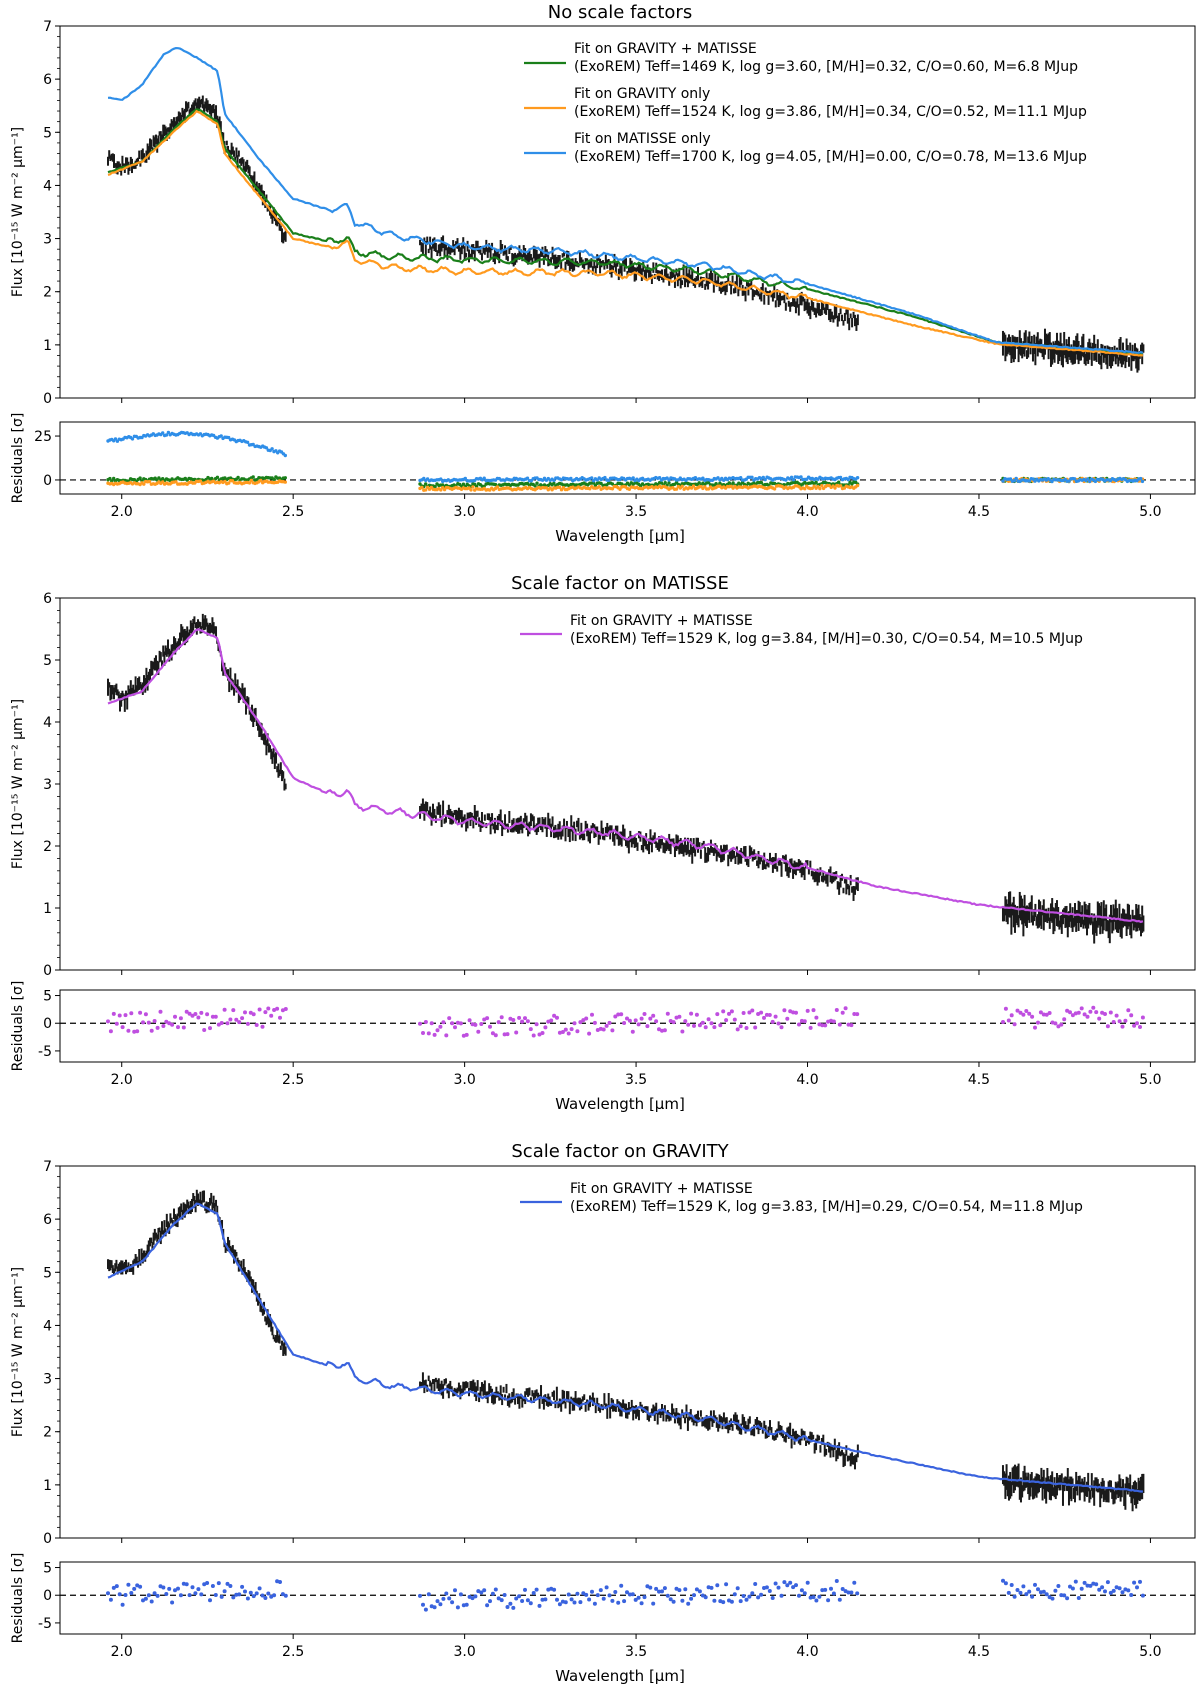 Image resolution: width=1200 pixels, height=1689 pixels. I want to click on residual-y-tick-label: 0, so click(47, 481).